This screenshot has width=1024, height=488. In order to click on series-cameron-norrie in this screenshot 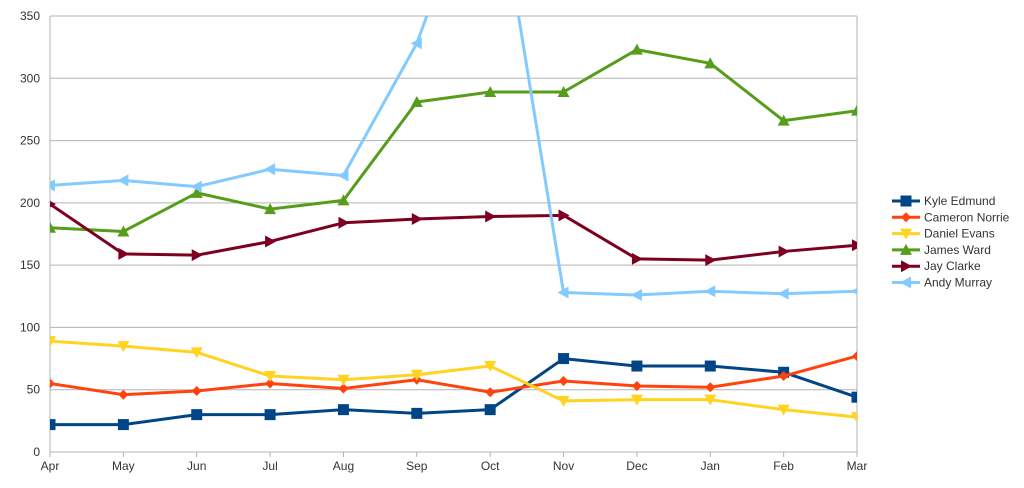, I will do `click(453, 375)`.